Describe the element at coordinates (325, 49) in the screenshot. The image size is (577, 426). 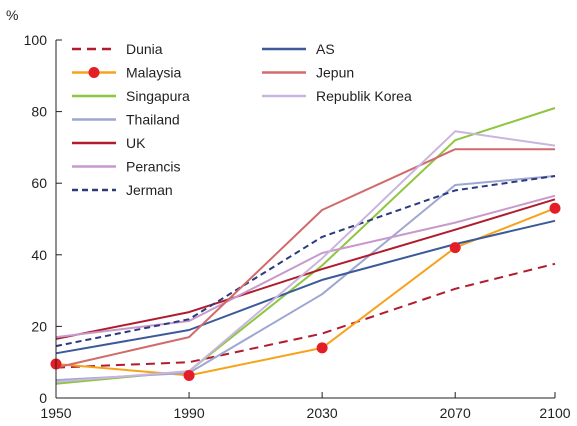
I see `legend-label-as: AS` at that location.